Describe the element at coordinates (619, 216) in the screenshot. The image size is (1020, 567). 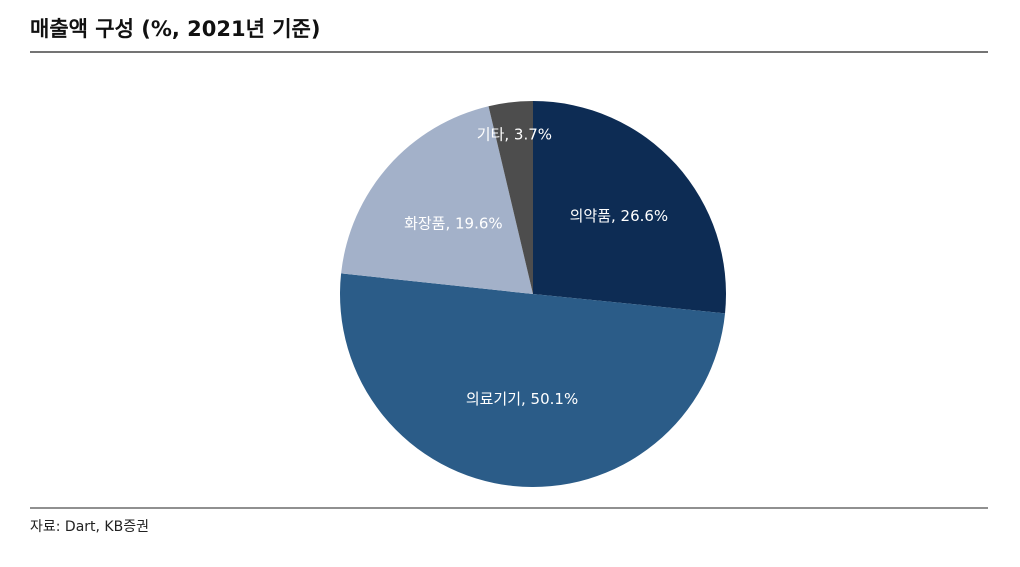
I see `data-label: 의약품, 26.6%` at that location.